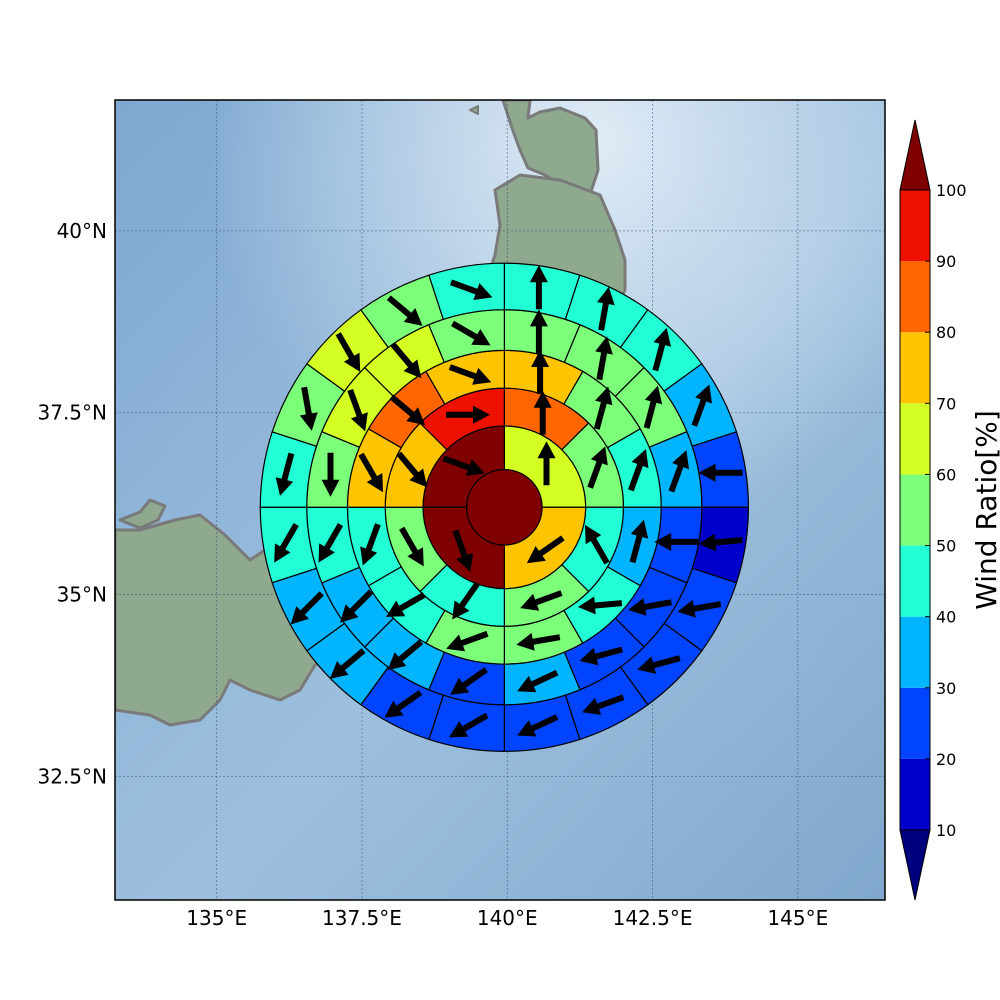 This screenshot has width=1000, height=1000. Describe the element at coordinates (949, 510) in the screenshot. I see `colorbar: 10 20 30 40 50 60 70 80 90 100 Wind Ratio[%]` at that location.